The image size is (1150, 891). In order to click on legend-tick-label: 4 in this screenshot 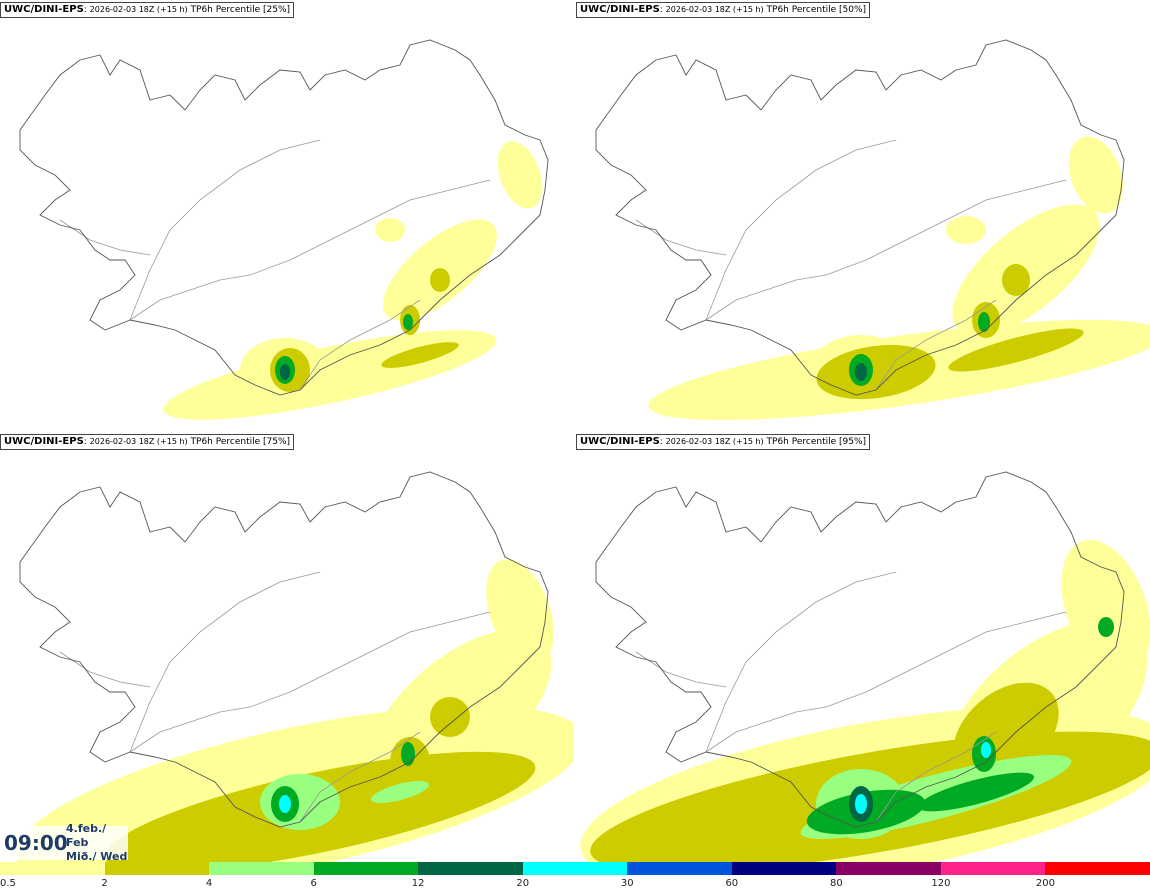, I will do `click(209, 883)`.